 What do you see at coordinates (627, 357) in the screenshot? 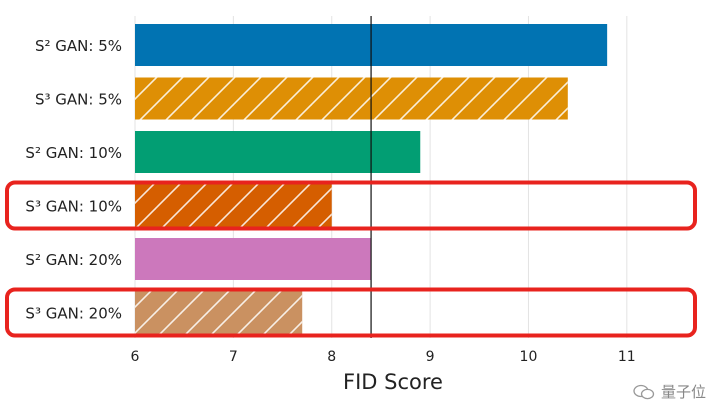
I see `x-tick-label-5: 11` at bounding box center [627, 357].